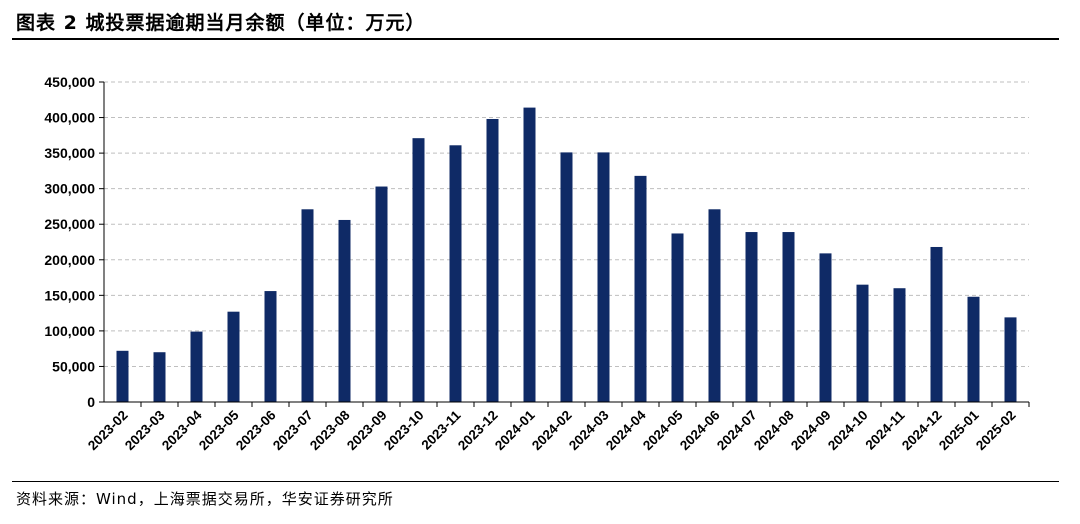  Describe the element at coordinates (589, 430) in the screenshot. I see `x-tick-label: 2024-03` at that location.